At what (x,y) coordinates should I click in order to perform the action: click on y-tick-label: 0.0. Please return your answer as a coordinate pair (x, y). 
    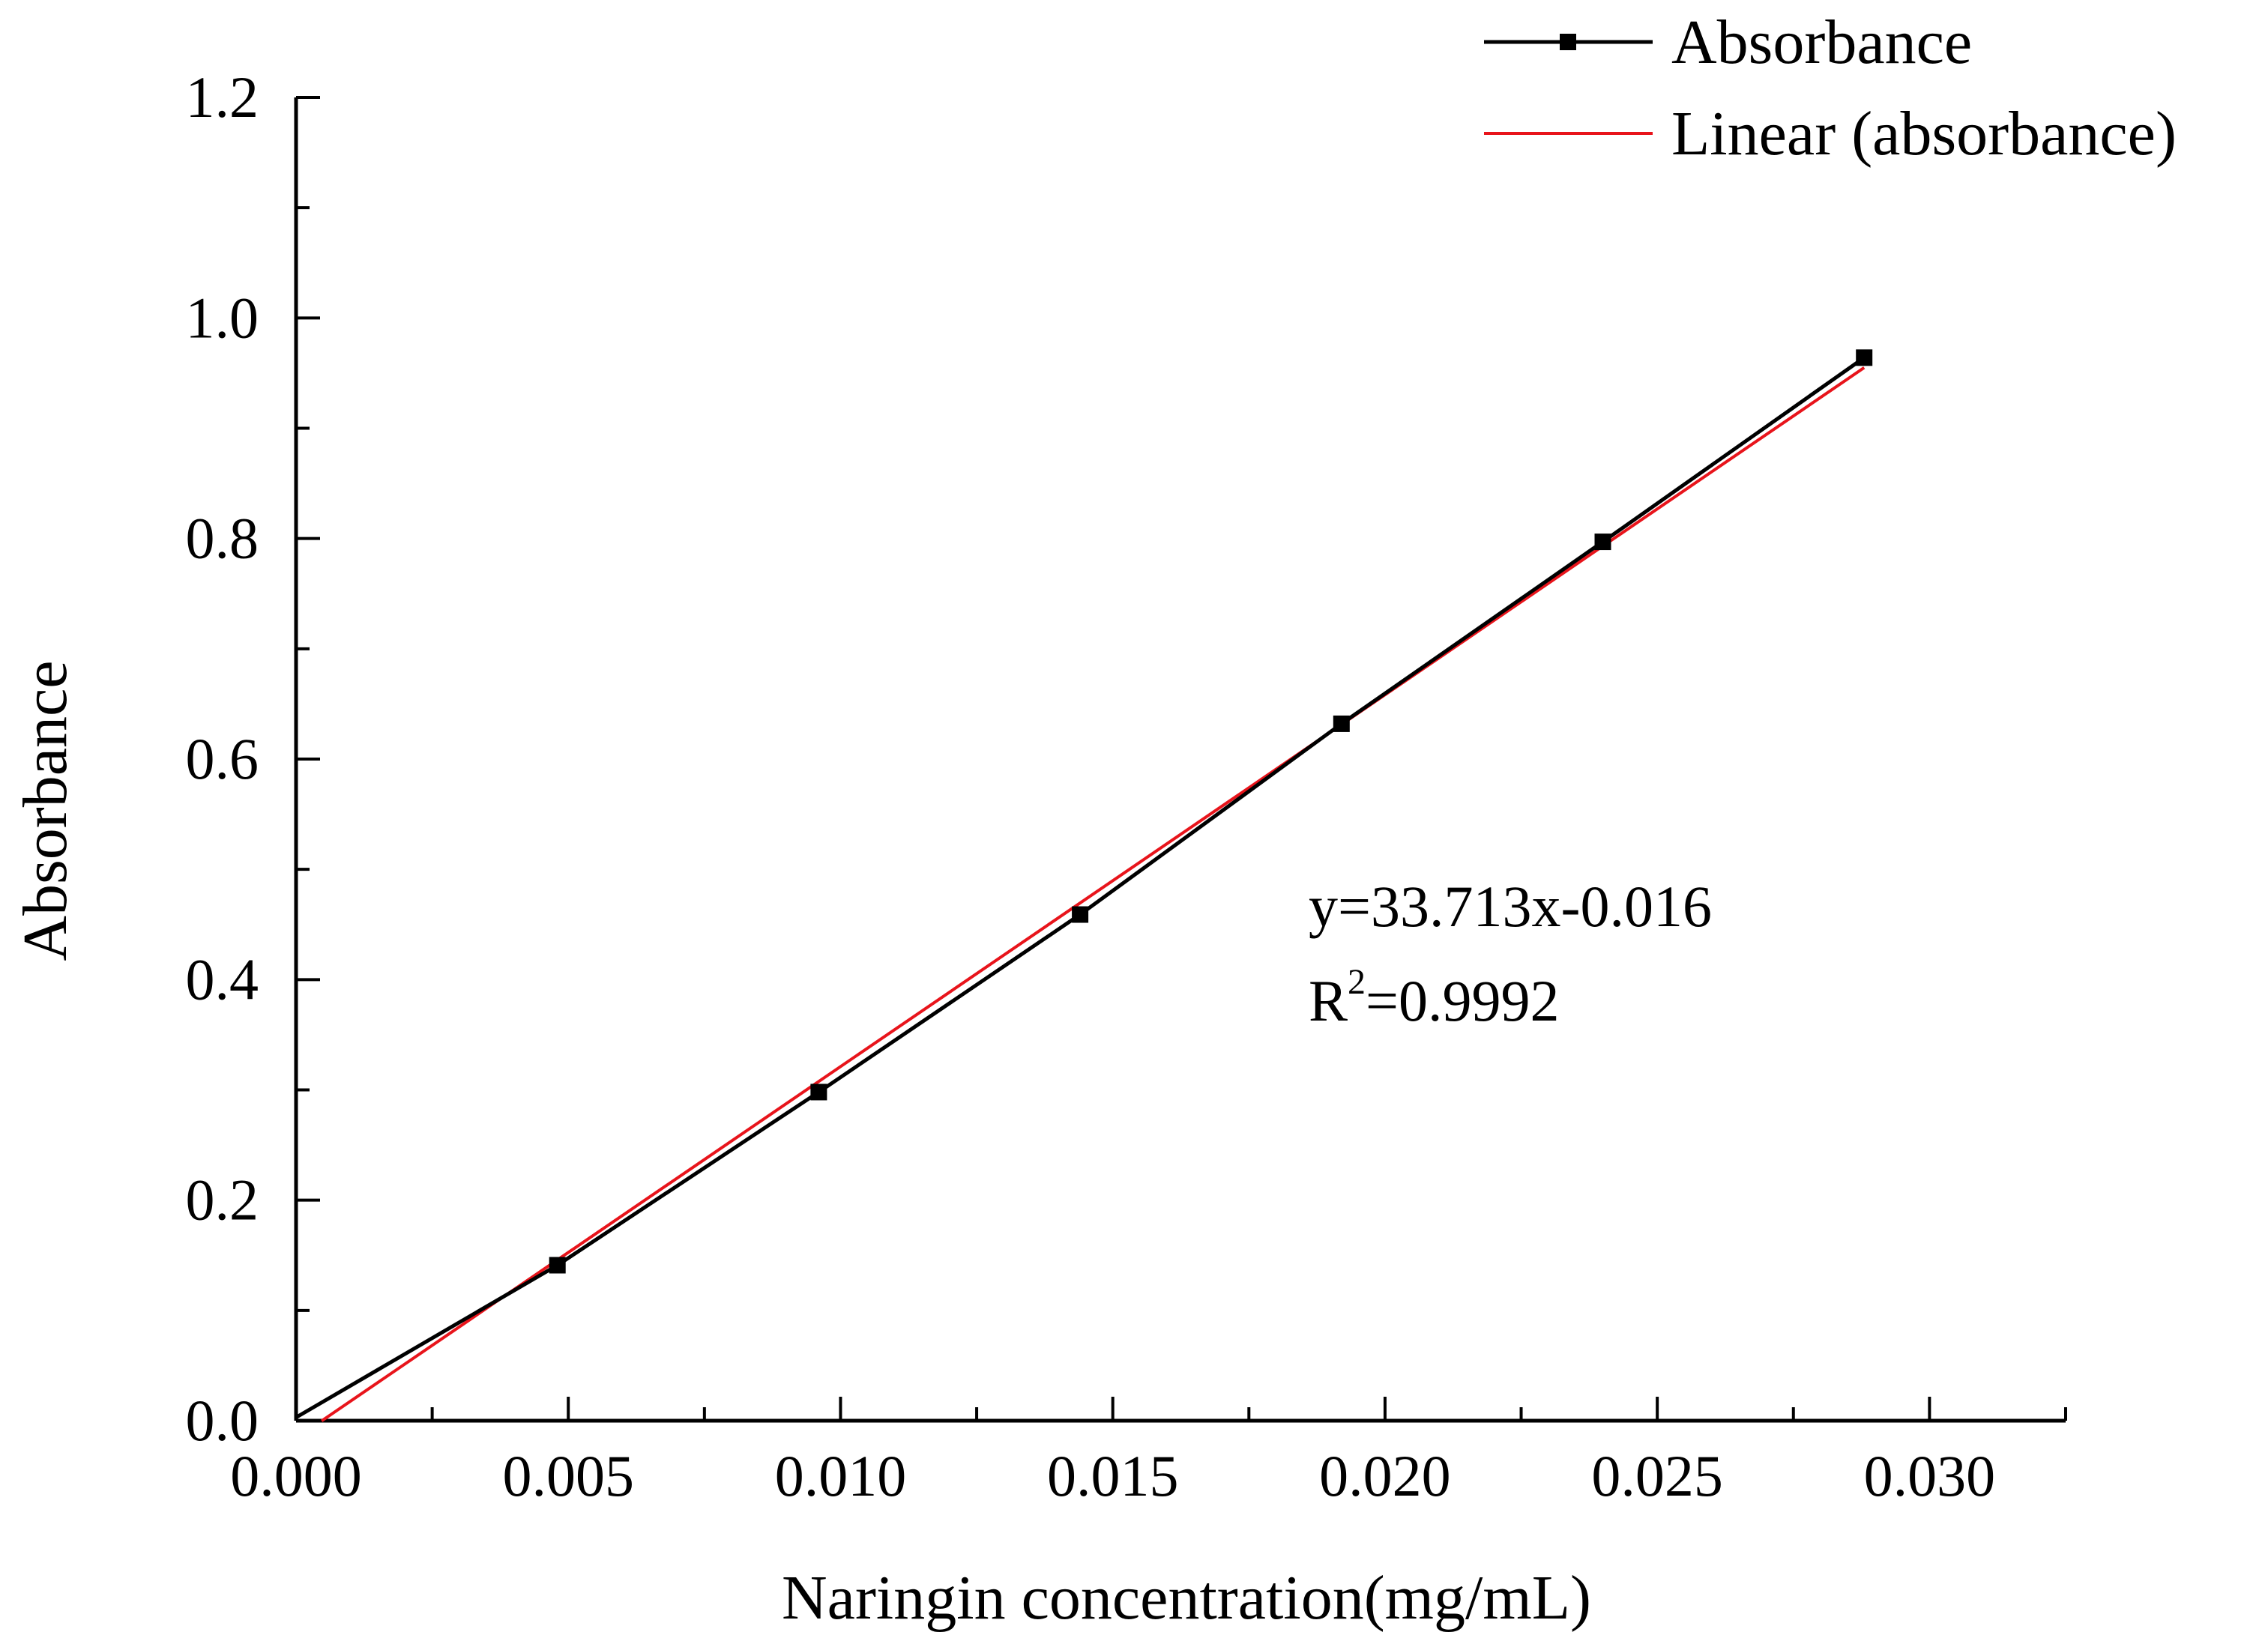
    Looking at the image, I should click on (222, 1421).